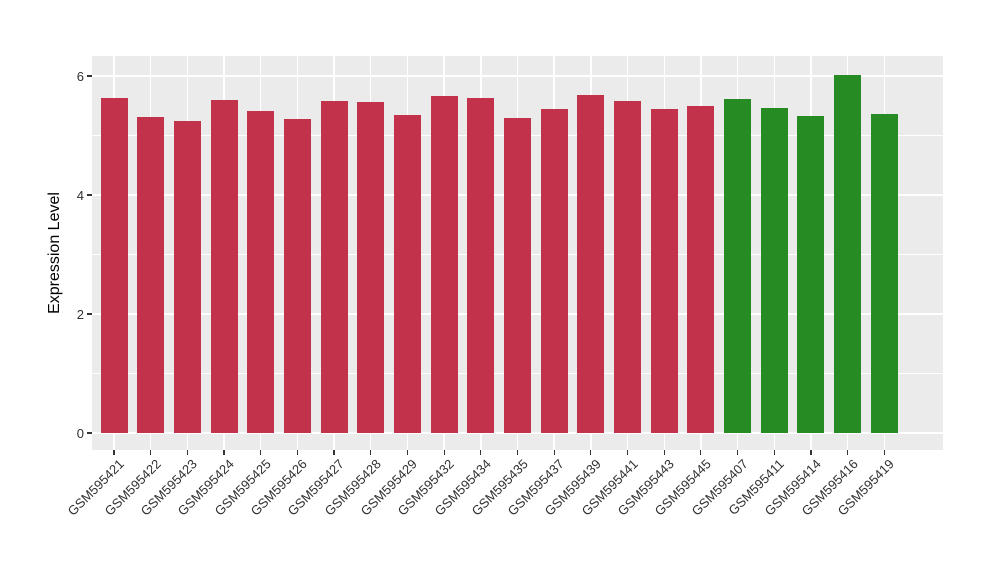 The width and height of the screenshot is (1000, 580). I want to click on y-tick-label: 2, so click(80, 314).